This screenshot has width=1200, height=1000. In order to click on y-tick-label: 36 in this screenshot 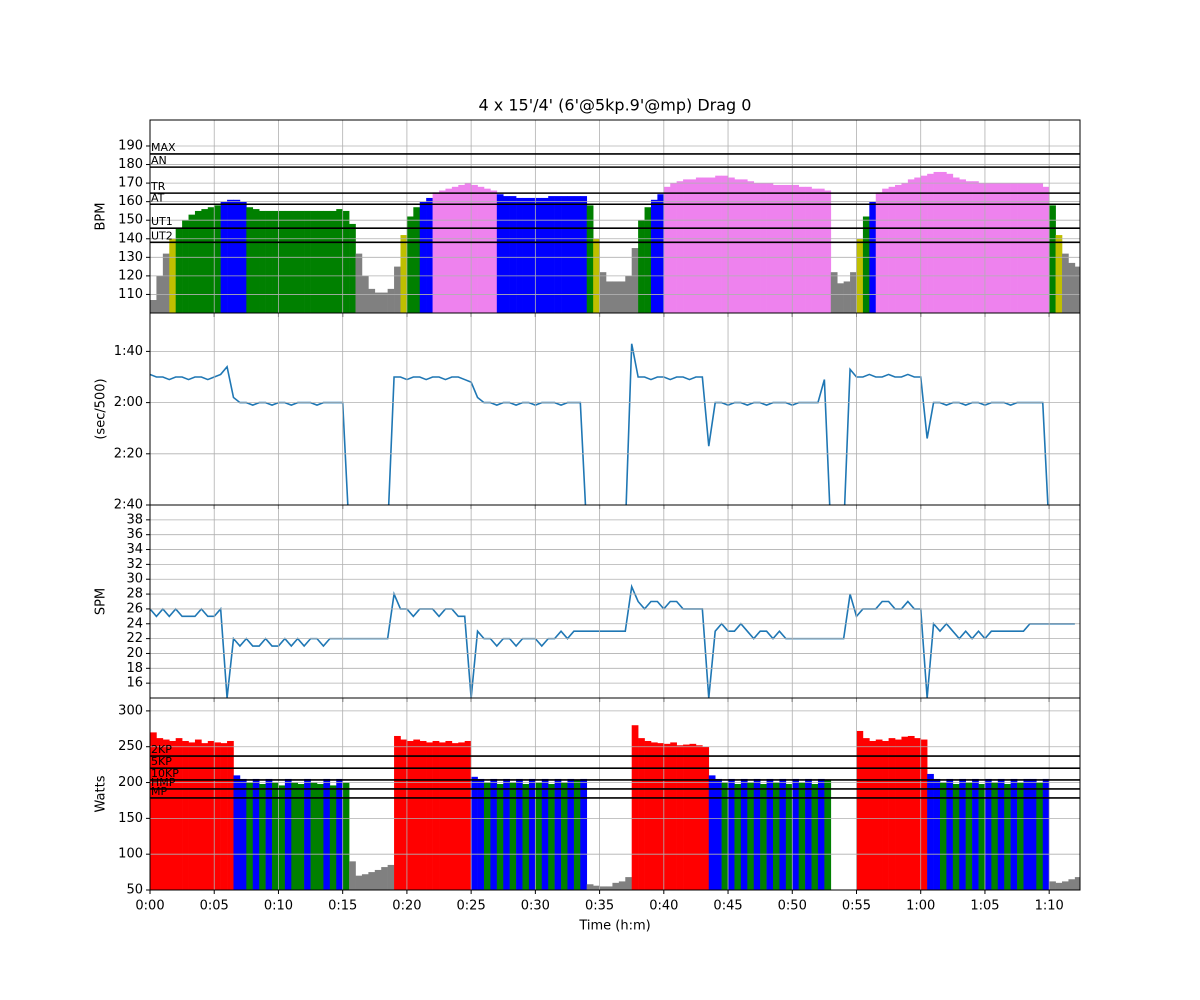, I will do `click(134, 534)`.